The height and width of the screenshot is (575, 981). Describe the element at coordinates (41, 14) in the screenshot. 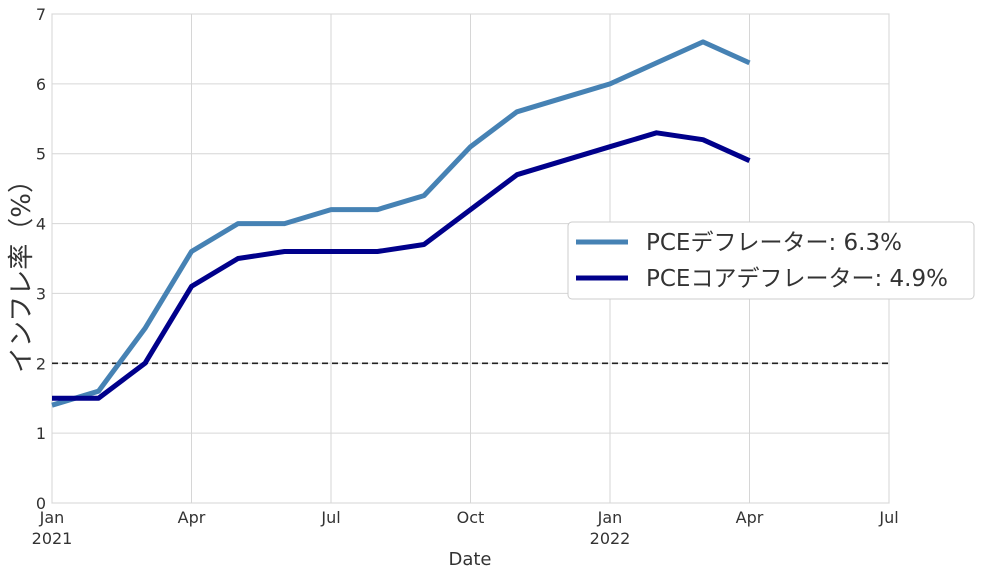

I see `y-tick-label: 7` at that location.